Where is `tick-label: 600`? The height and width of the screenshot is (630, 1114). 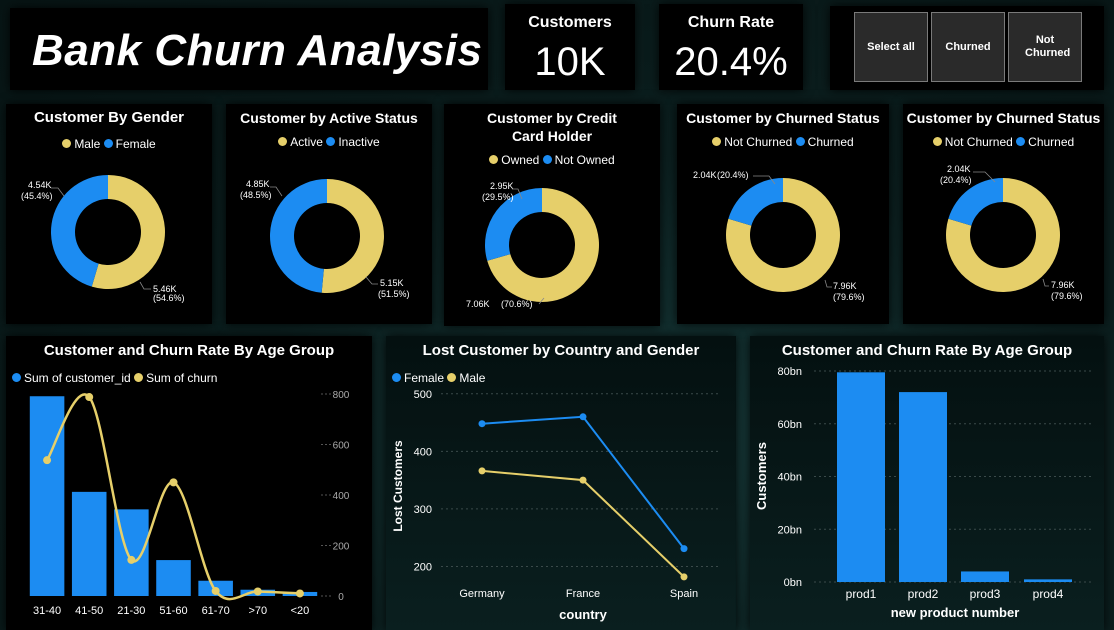
tick-label: 600 is located at coordinates (341, 446).